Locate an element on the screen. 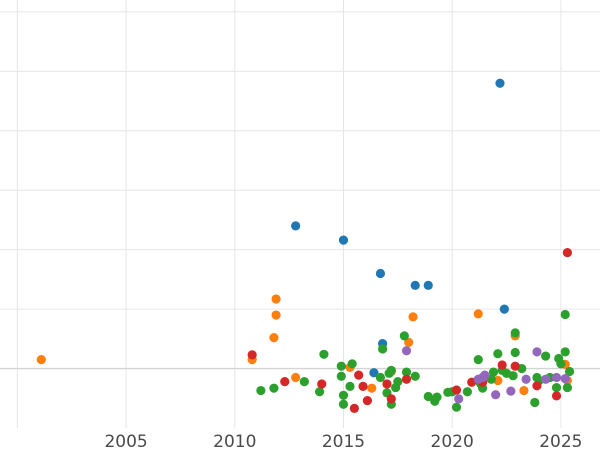 This screenshot has height=450, width=600. x-tick-label: 2025 is located at coordinates (560, 441).